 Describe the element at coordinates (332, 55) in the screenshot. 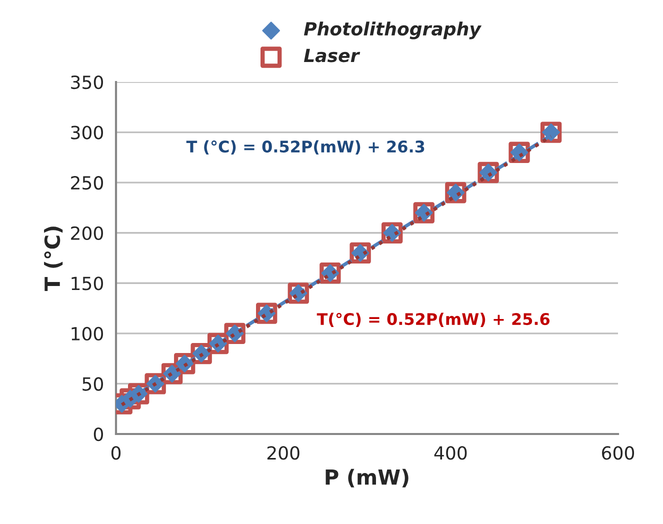

I see `legend-label: Laser` at that location.